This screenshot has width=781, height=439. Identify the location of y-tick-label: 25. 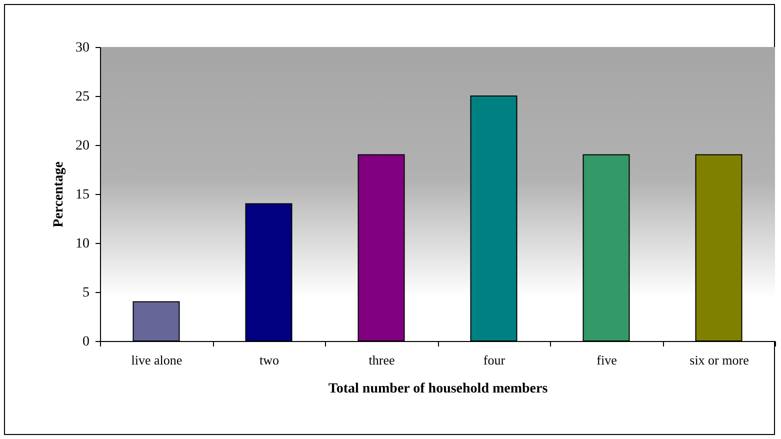
(83, 97).